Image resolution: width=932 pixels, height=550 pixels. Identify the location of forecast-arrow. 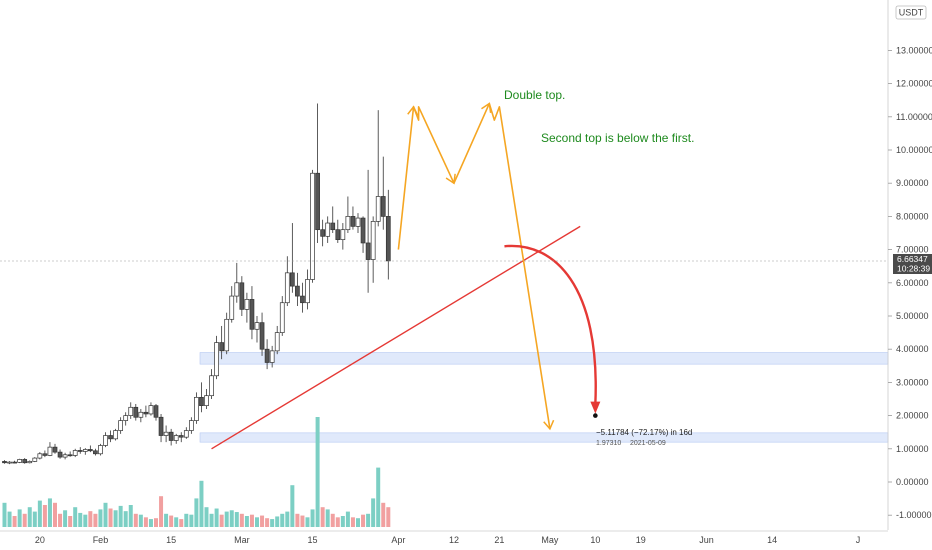
(550, 324).